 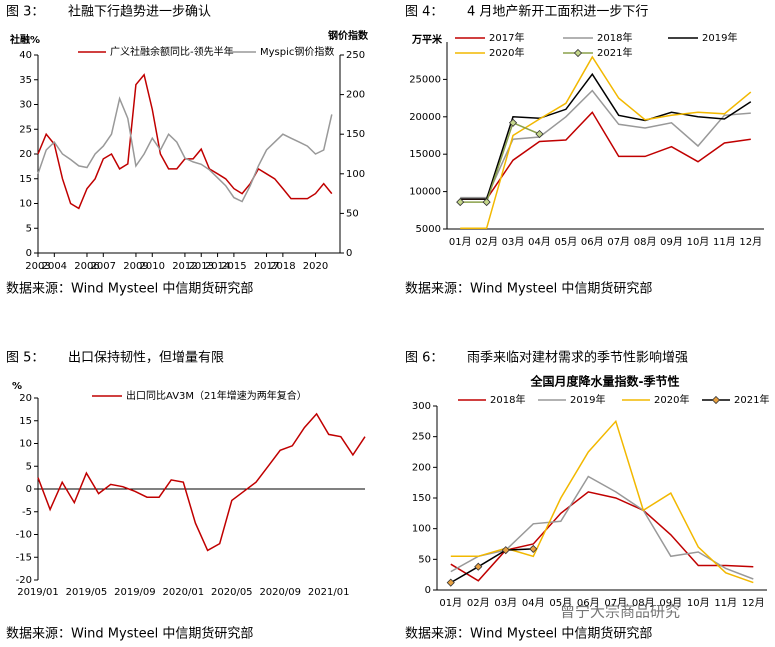 I want to click on y-tick-label: 15000, so click(x=425, y=154).